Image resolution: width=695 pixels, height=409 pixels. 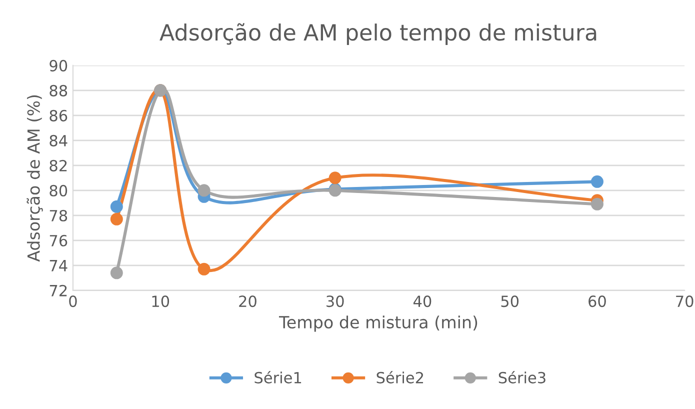 What do you see at coordinates (59, 190) in the screenshot?
I see `y-tick-label: 80` at bounding box center [59, 190].